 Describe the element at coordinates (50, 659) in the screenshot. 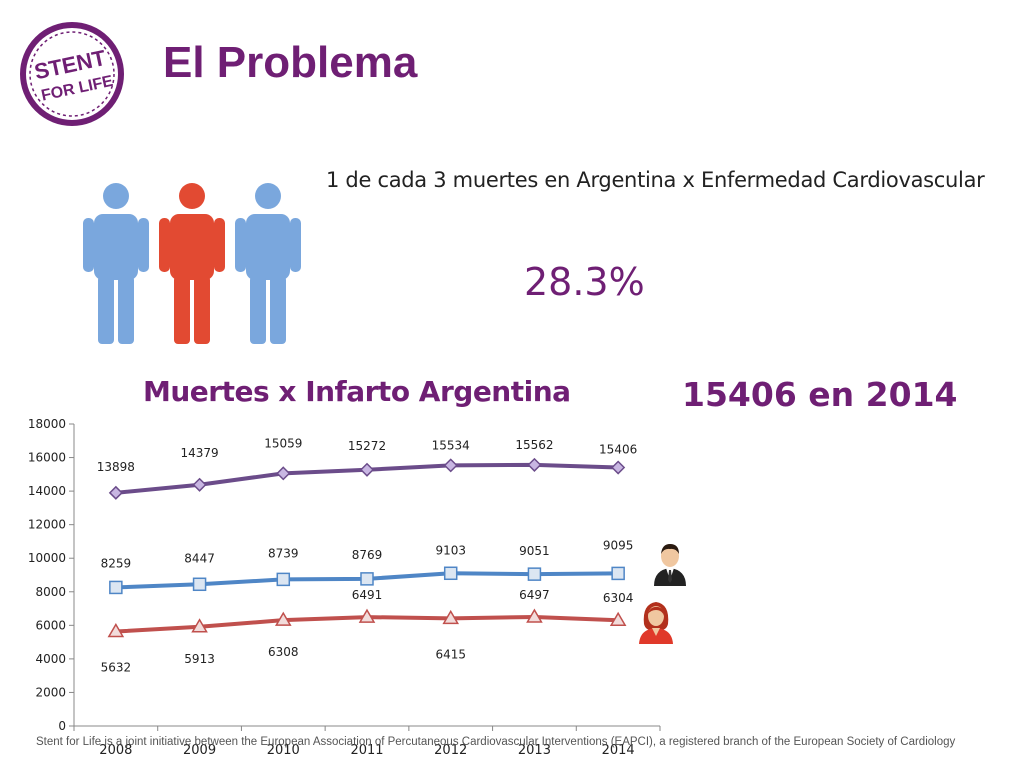

I see `y-tick-label: 4000` at that location.